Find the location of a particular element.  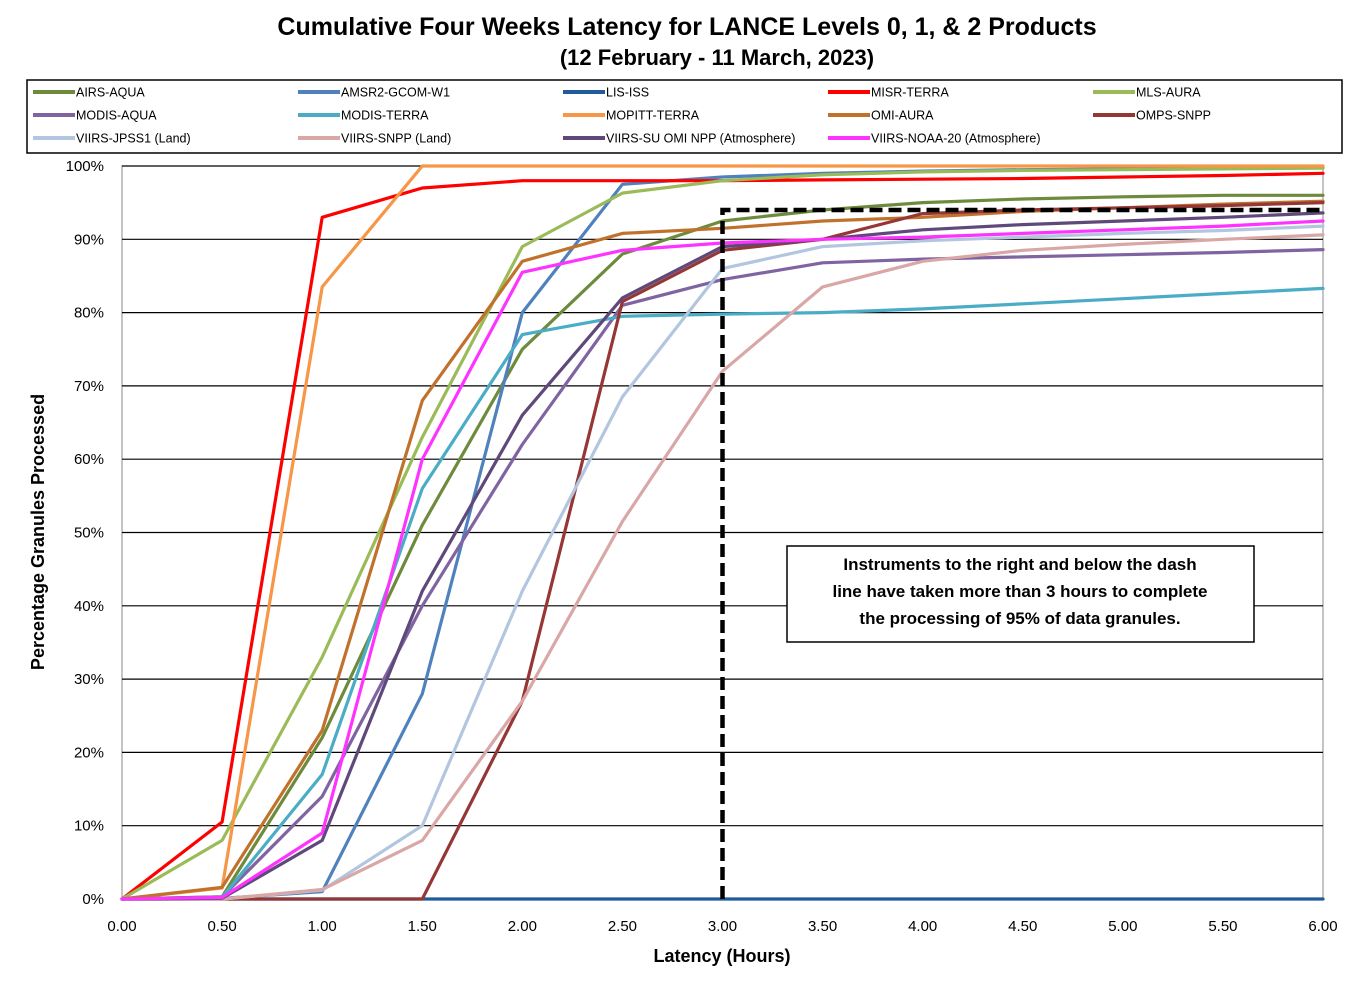

annotation-line-3: the processing of 95% of data granules. is located at coordinates (1019, 618).